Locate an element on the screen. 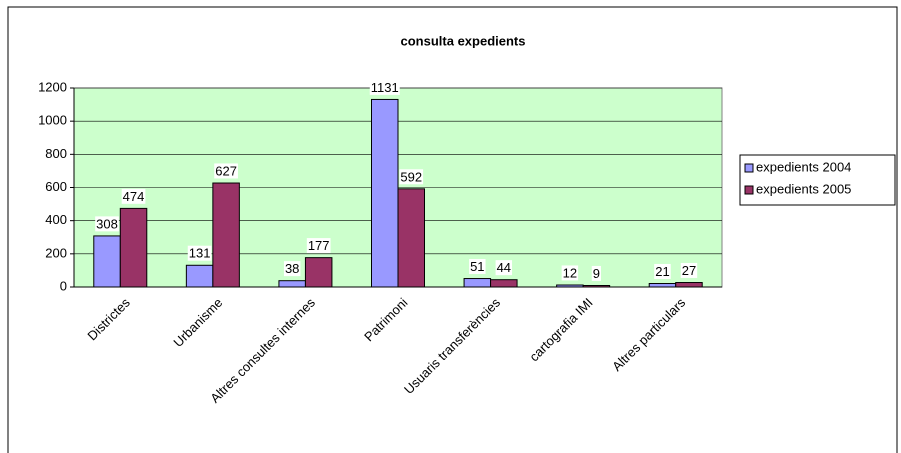 This screenshot has height=453, width=901. data-label: 21 is located at coordinates (662, 271).